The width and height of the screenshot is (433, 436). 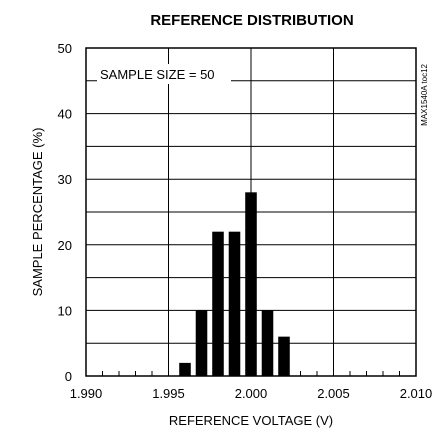 What do you see at coordinates (424, 94) in the screenshot?
I see `chart-watermark: MAX1540A toc12` at bounding box center [424, 94].